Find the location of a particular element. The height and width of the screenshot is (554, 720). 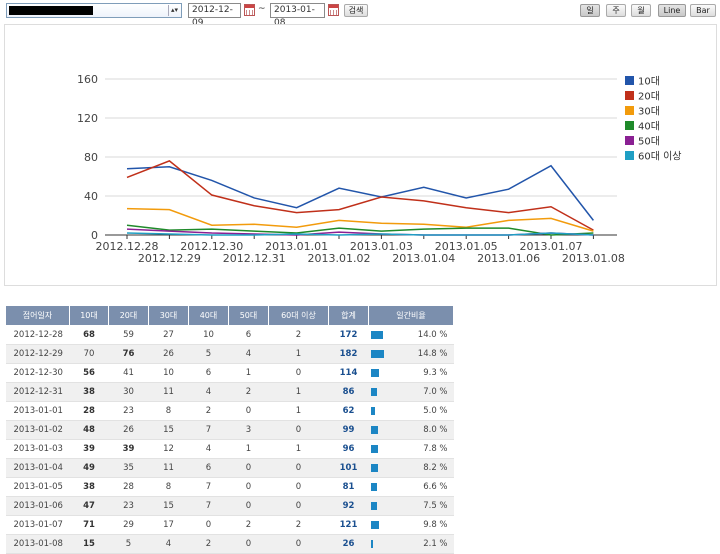

cell-10s: 47 is located at coordinates (89, 506).